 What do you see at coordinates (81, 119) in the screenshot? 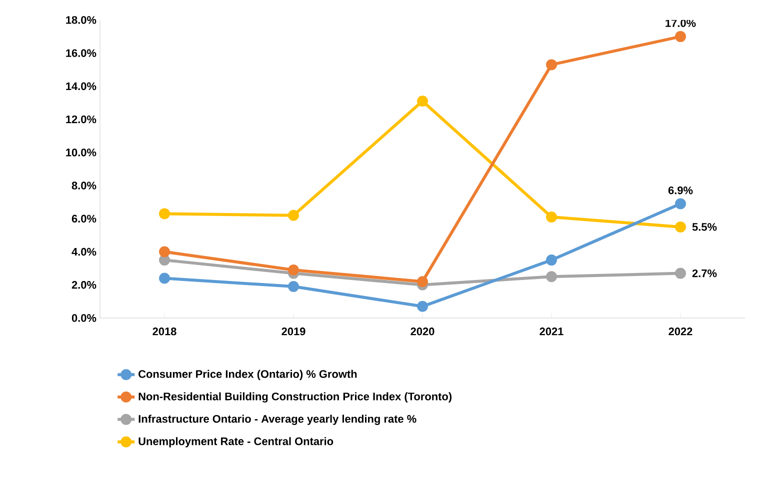
I see `y-tick-label: 12.0%` at bounding box center [81, 119].